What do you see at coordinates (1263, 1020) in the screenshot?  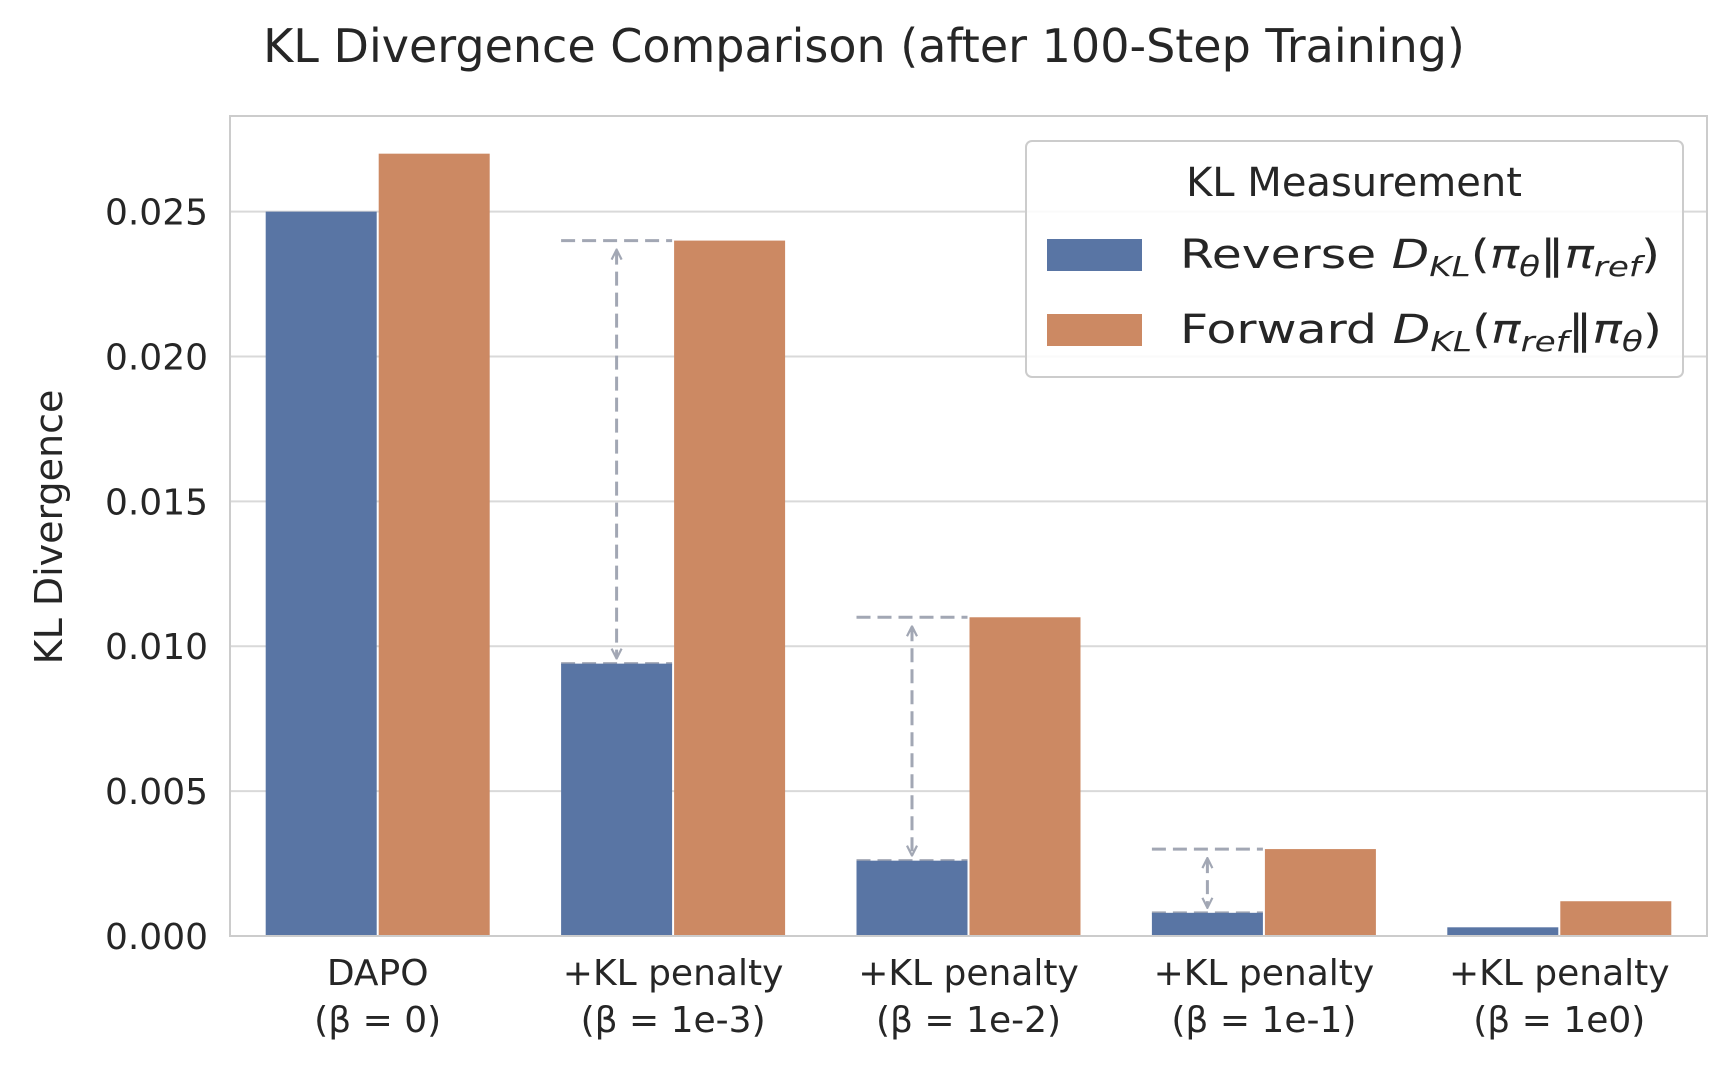 I see `x-tick-sublabel: (β = 1e-1)` at bounding box center [1263, 1020].